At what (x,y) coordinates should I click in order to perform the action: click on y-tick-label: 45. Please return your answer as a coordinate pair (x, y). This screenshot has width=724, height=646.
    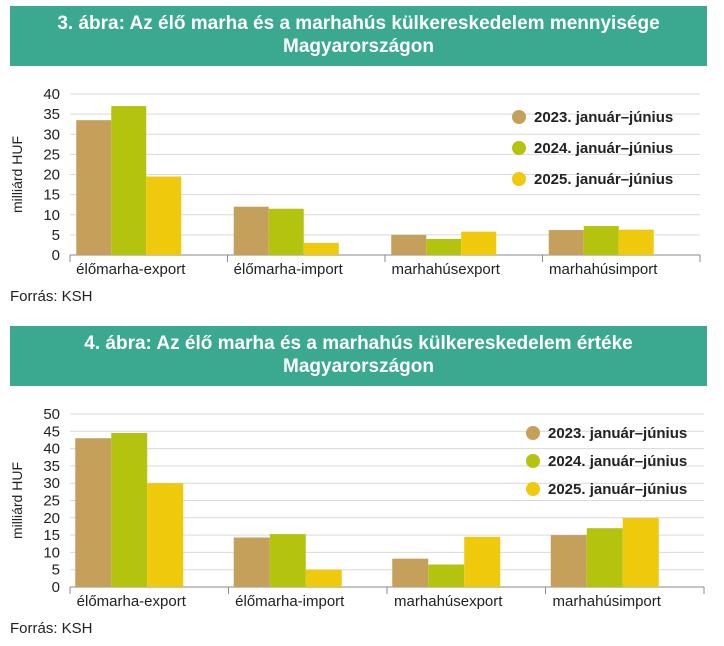
    Looking at the image, I should click on (51, 431).